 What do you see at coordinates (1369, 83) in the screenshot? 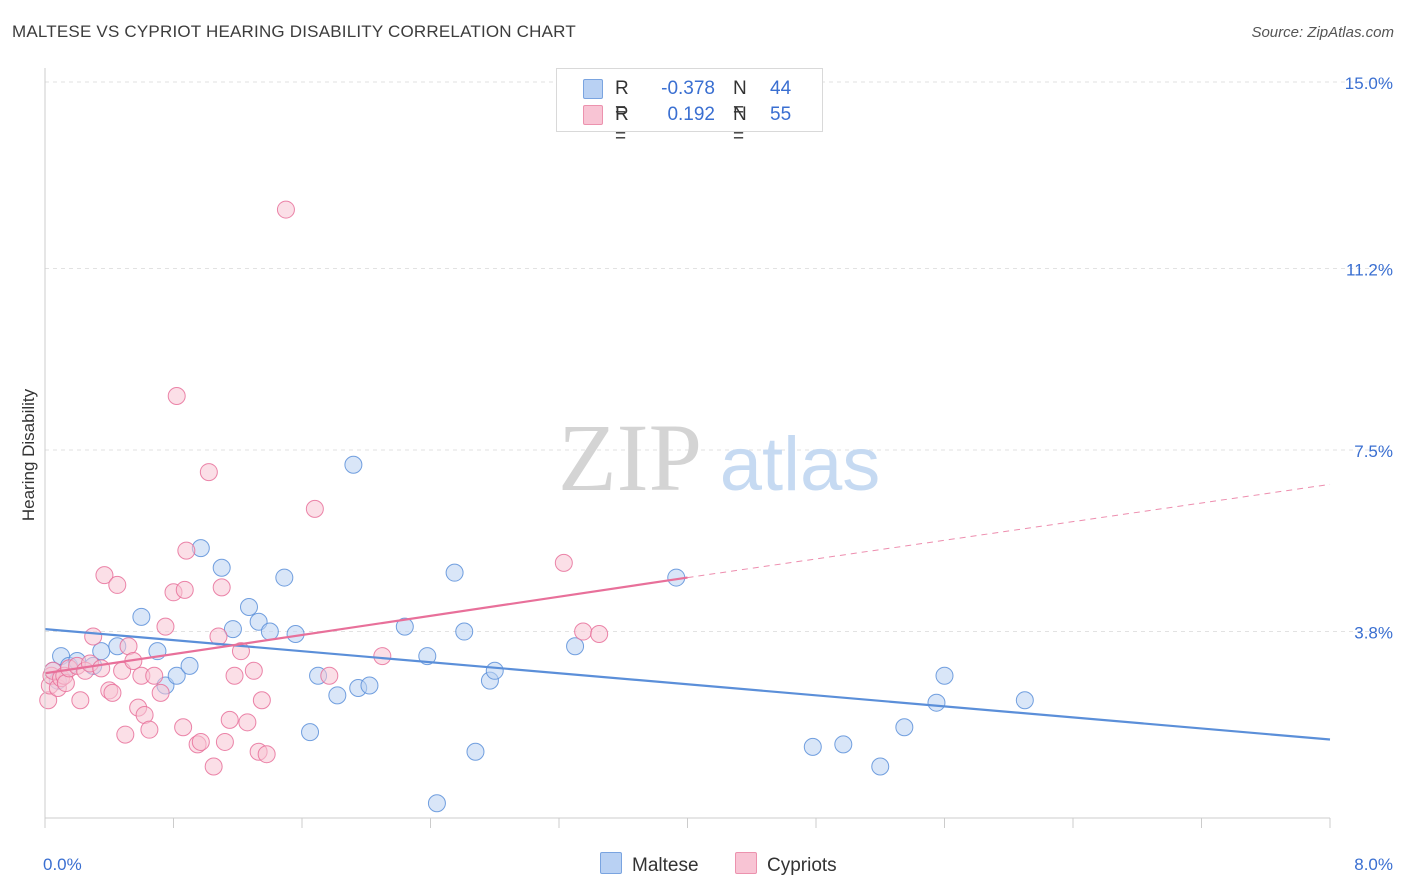
I see `y-tick-label: 15.0%` at bounding box center [1369, 83].